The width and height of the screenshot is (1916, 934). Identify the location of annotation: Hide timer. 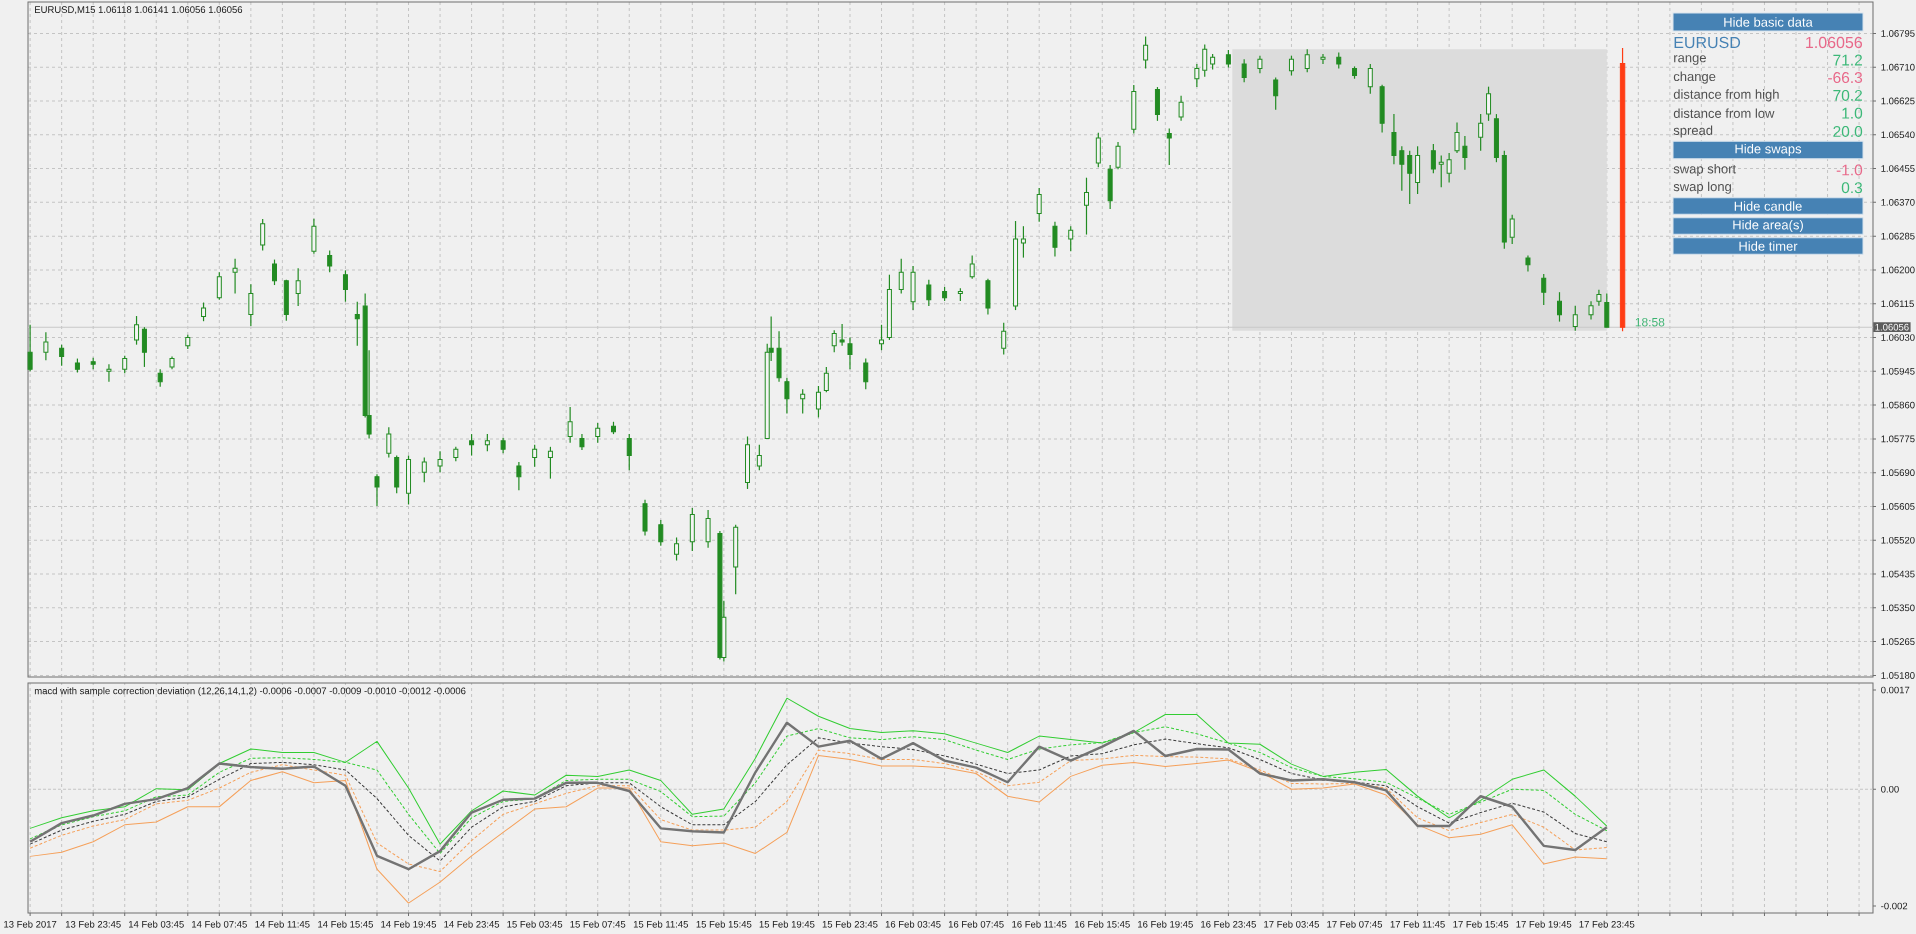
(1768, 246).